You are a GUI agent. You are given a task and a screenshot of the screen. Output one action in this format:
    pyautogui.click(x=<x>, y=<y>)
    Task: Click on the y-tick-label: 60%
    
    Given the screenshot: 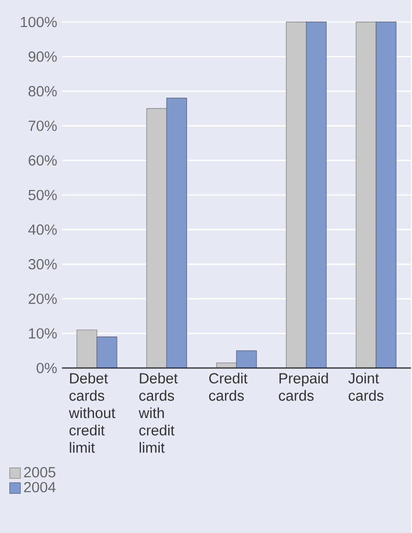 What is the action you would take?
    pyautogui.click(x=42, y=160)
    